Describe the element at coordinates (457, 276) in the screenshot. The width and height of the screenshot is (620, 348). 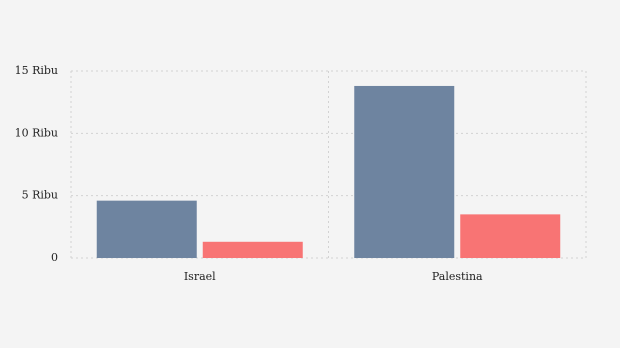
I see `x-tick-label: Palestina` at that location.